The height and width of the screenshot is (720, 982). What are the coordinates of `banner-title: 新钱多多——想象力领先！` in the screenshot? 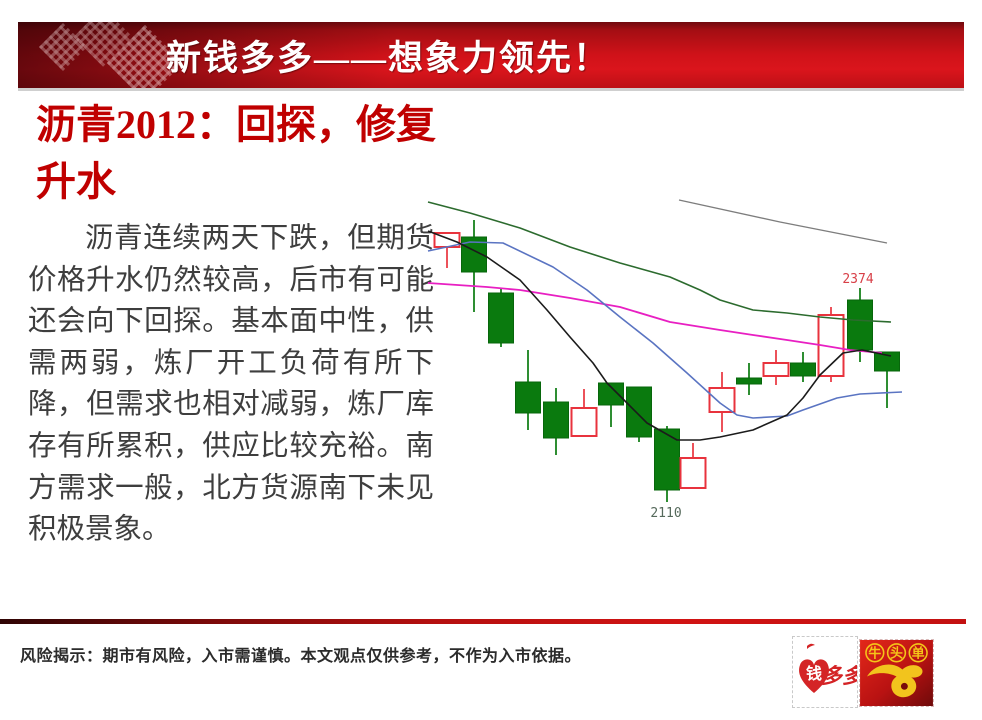 It's located at (388, 58).